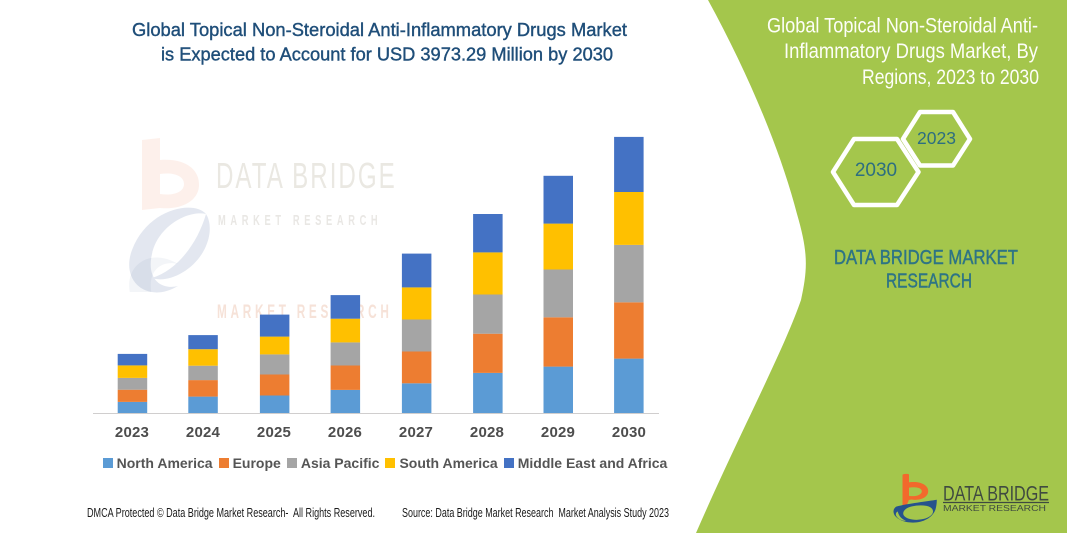  What do you see at coordinates (926, 257) in the screenshot?
I see `svg-text: DATA BRIDGE MARKET` at bounding box center [926, 257].